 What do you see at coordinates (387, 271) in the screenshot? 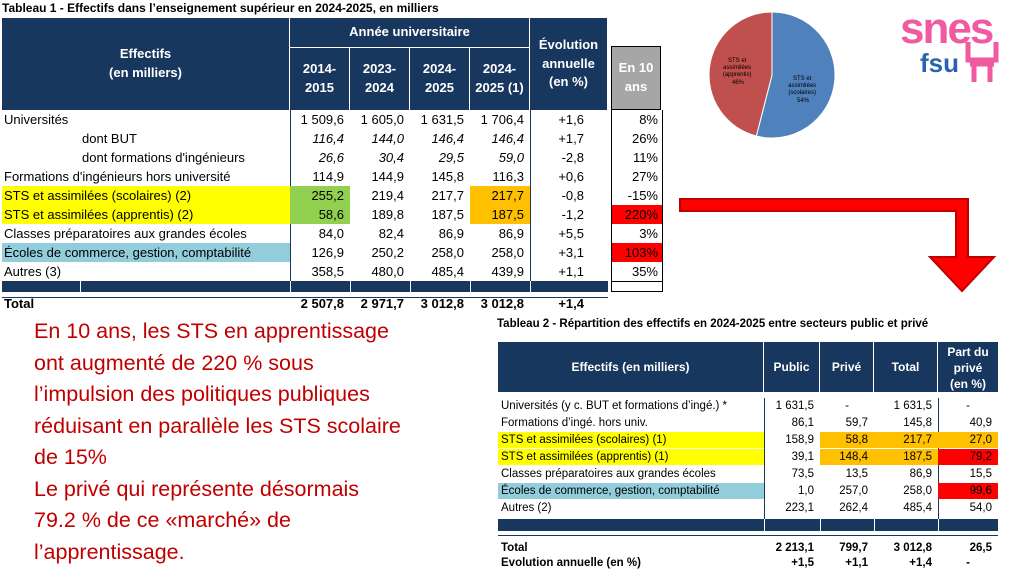
I see `cell-value: 480,0` at bounding box center [387, 271].